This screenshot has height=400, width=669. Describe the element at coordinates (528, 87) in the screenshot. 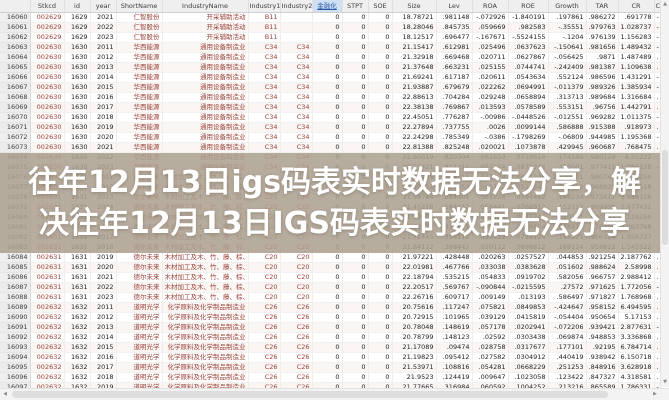

I see `cell-roe: .0694991` at that location.